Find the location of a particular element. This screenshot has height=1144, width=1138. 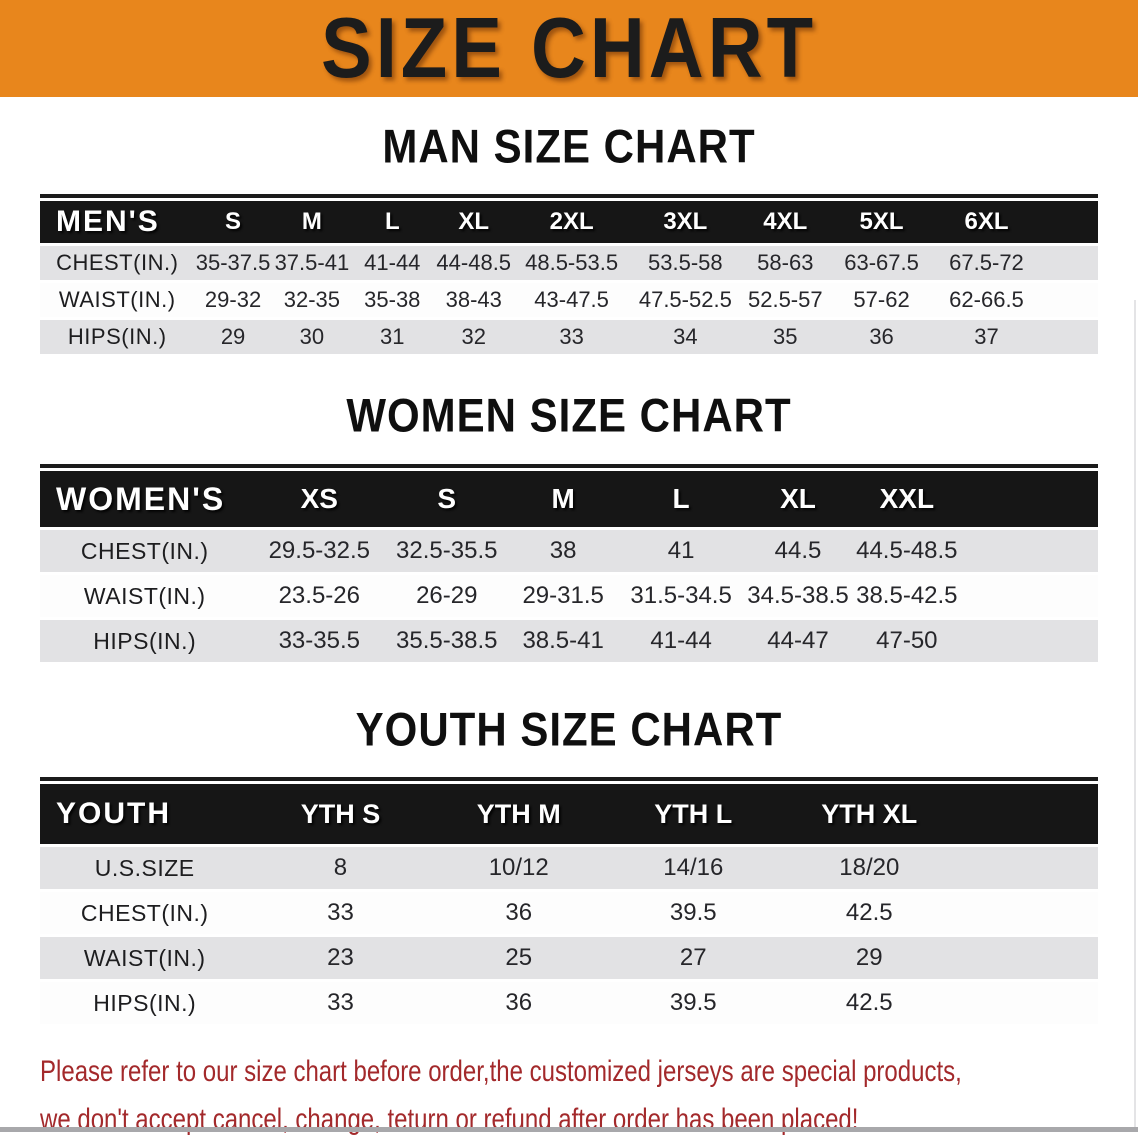

size-value-cell: 44.5 is located at coordinates (798, 551).